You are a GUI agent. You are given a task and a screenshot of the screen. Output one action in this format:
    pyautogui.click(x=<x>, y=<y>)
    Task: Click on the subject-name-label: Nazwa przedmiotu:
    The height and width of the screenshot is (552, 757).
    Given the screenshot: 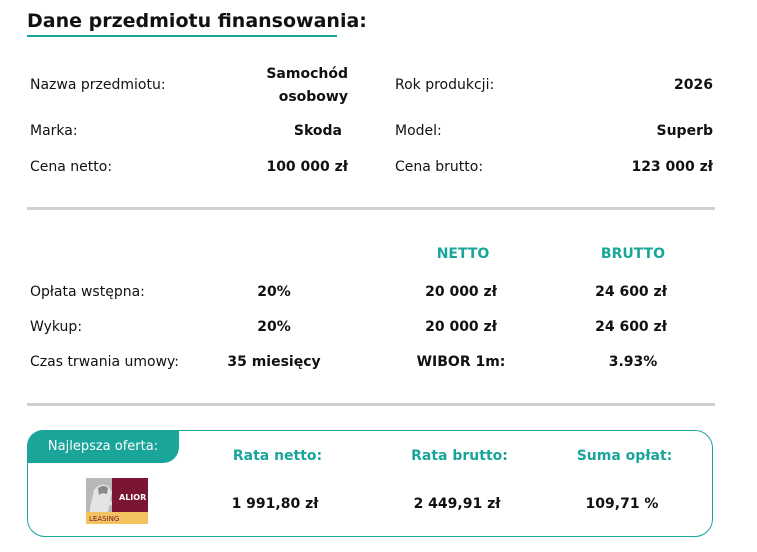 What is the action you would take?
    pyautogui.click(x=98, y=85)
    